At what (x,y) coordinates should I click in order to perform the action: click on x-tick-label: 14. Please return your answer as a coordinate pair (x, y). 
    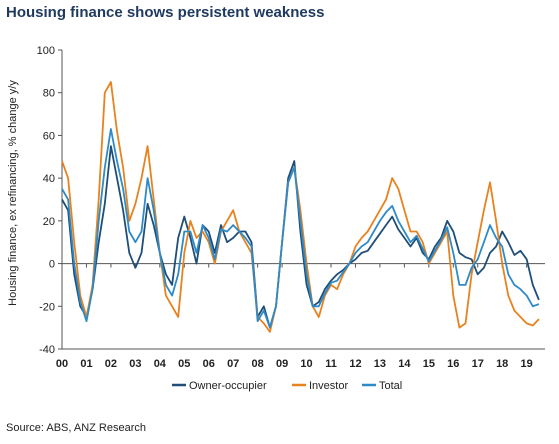
    Looking at the image, I should click on (404, 364).